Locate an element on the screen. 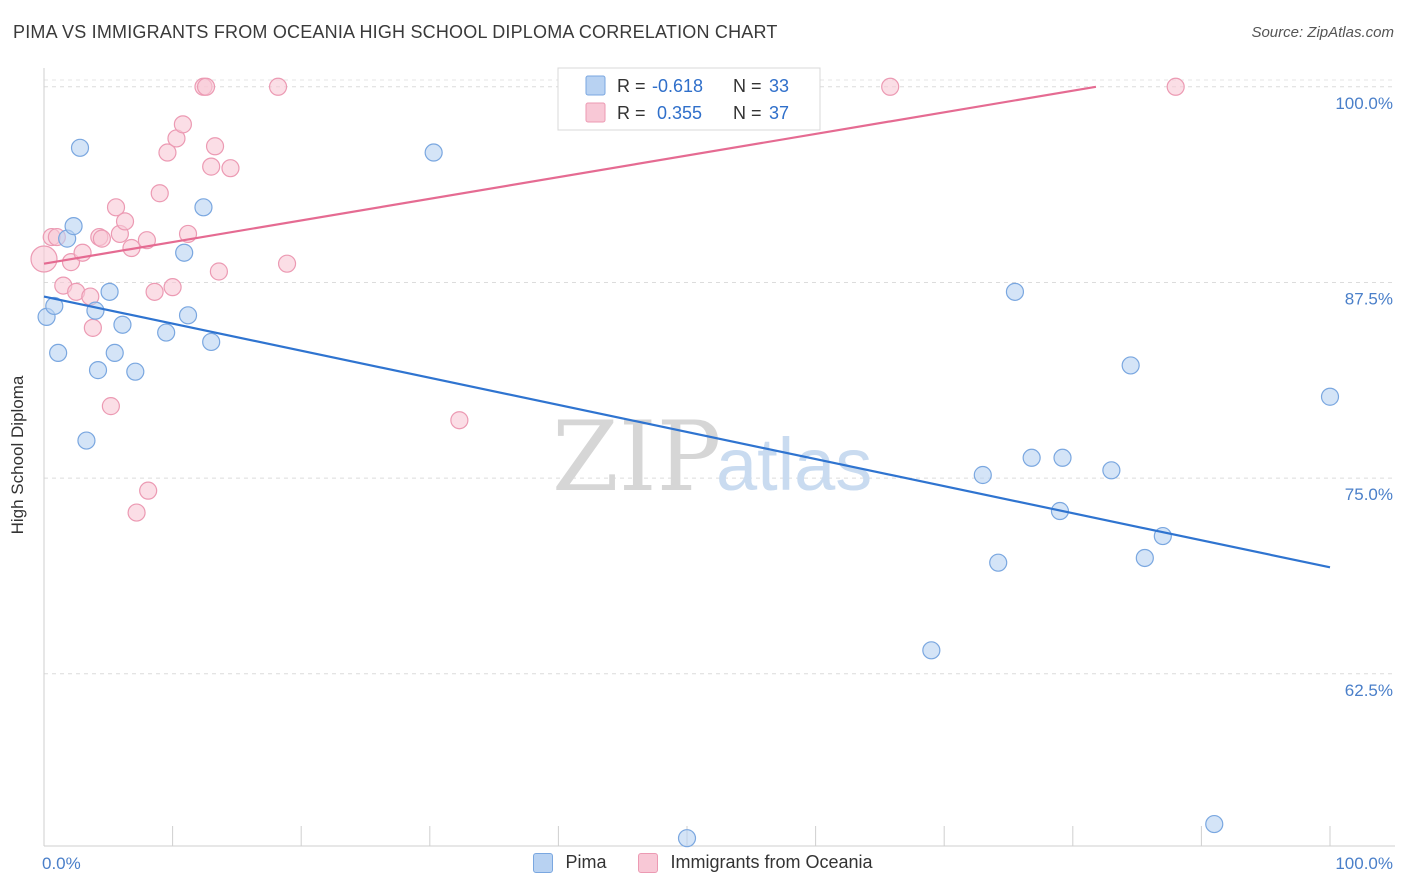 The image size is (1406, 892). legend-item-oceania: Immigrants from Oceania is located at coordinates (755, 862).